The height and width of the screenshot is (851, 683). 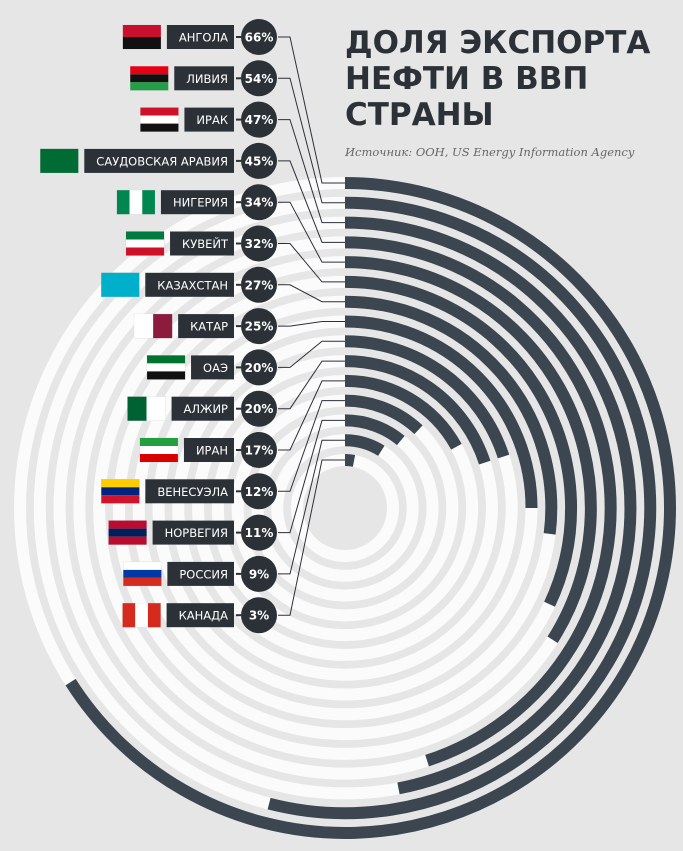 I want to click on value-label: 25%, so click(x=259, y=327).